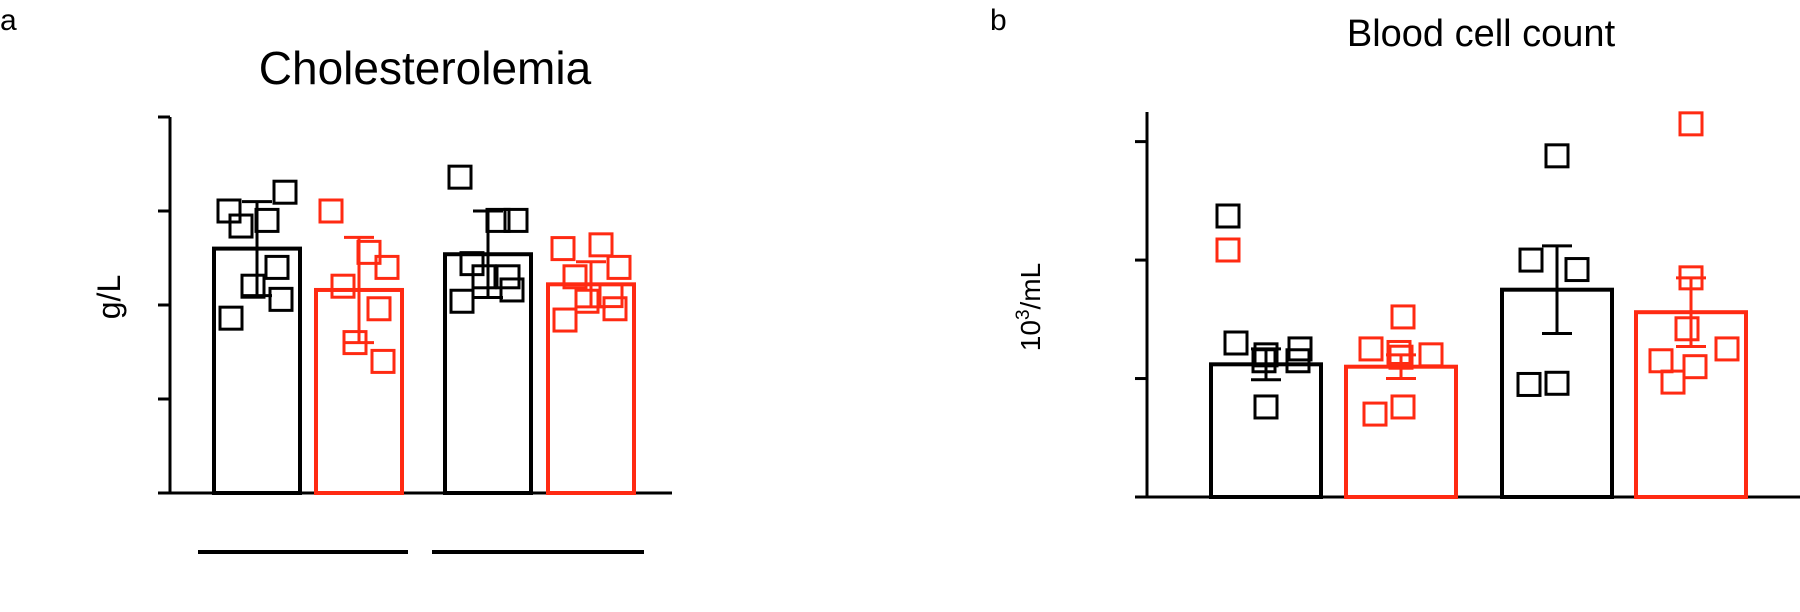 Image resolution: width=1800 pixels, height=612 pixels. What do you see at coordinates (424, 329) in the screenshot?
I see `bars` at bounding box center [424, 329].